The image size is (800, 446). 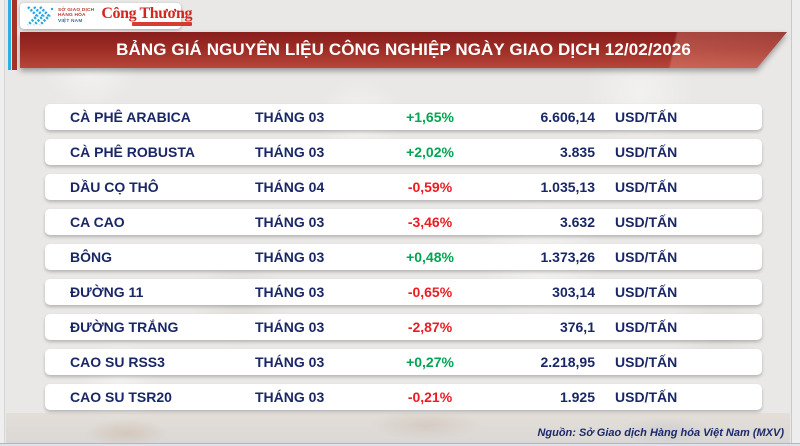 What do you see at coordinates (795, 223) in the screenshot?
I see `right-edge-margin` at bounding box center [795, 223].